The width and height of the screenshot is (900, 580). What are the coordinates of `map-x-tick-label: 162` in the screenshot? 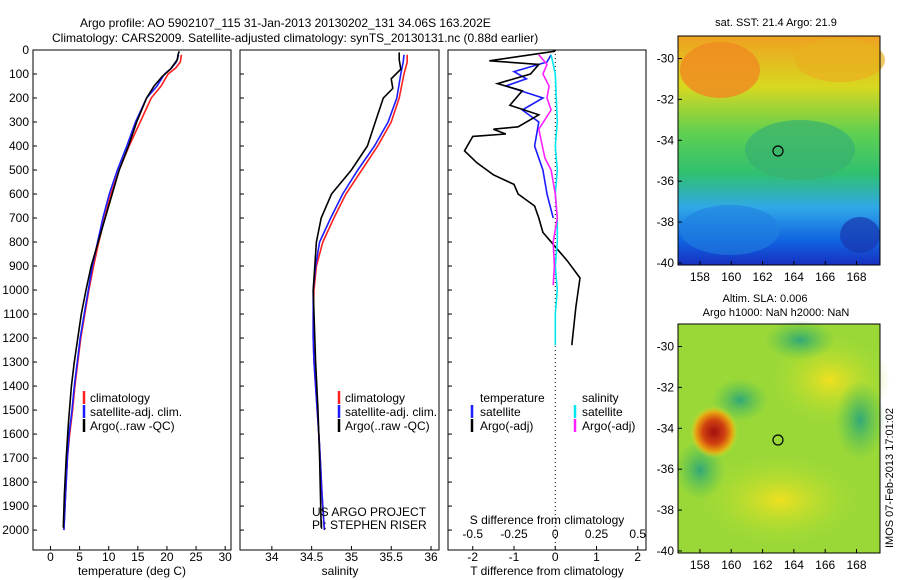 It's located at (763, 277).